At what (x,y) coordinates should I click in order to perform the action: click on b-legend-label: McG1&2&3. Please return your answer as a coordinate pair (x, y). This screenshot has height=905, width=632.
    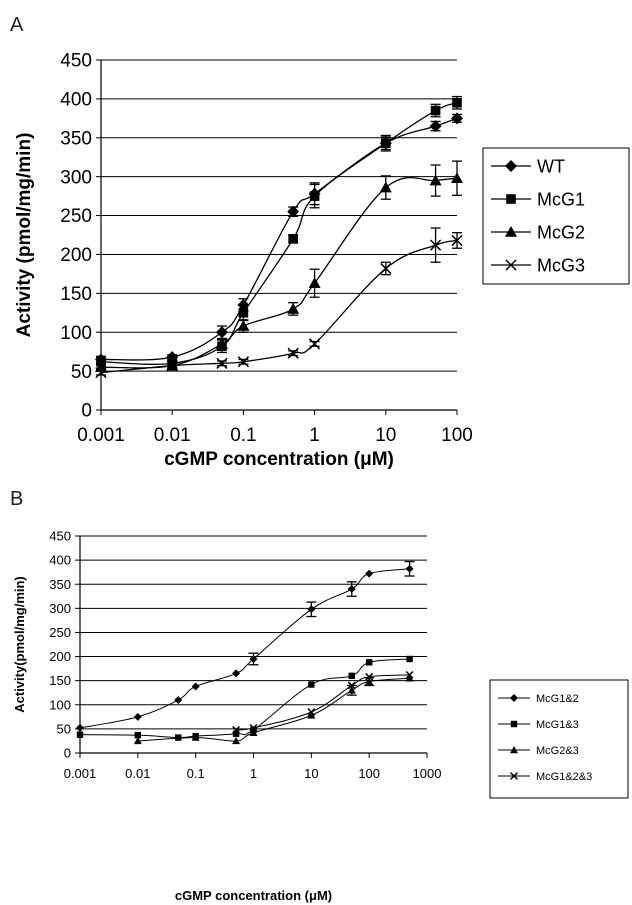
    Looking at the image, I should click on (564, 777).